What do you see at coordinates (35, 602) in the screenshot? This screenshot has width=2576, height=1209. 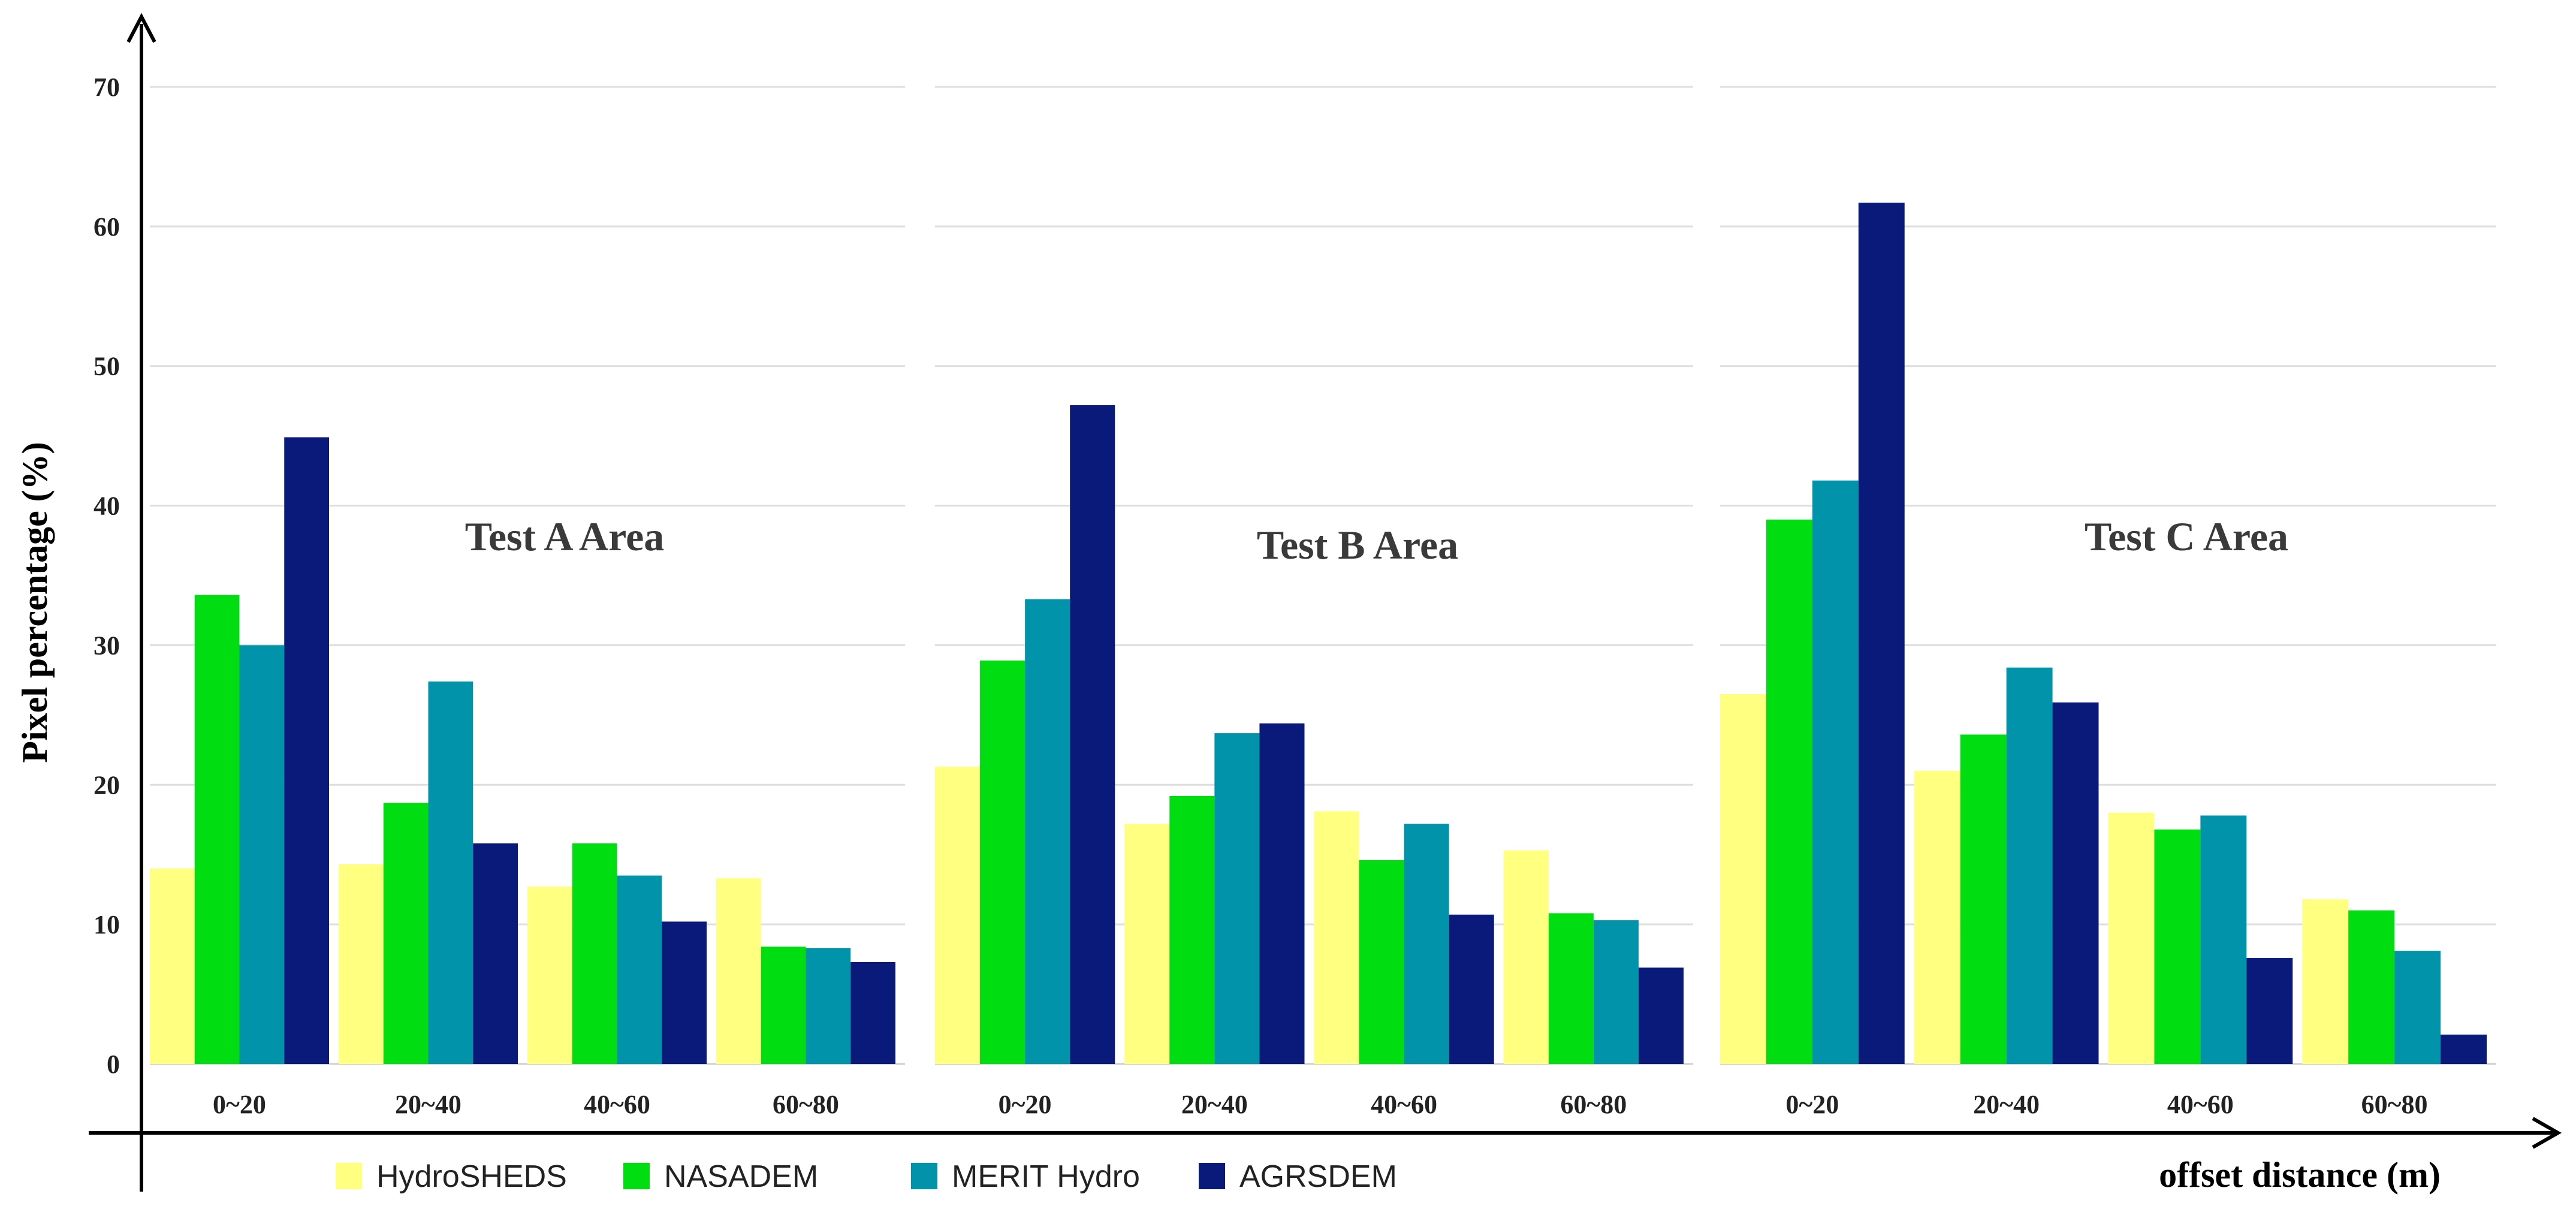 I see `y-axis-title: Pixel percentage (%)` at bounding box center [35, 602].